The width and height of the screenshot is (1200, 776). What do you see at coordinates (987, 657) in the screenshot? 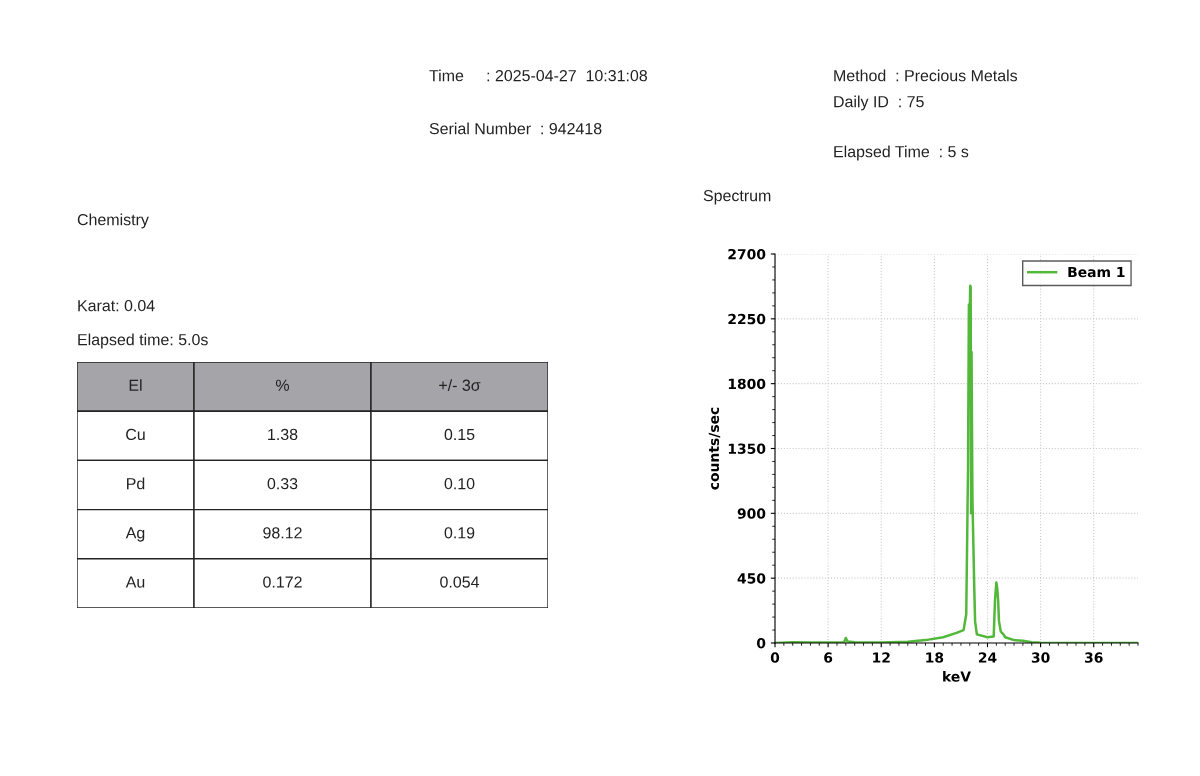
I see `x-tick-label: 24` at bounding box center [987, 657].